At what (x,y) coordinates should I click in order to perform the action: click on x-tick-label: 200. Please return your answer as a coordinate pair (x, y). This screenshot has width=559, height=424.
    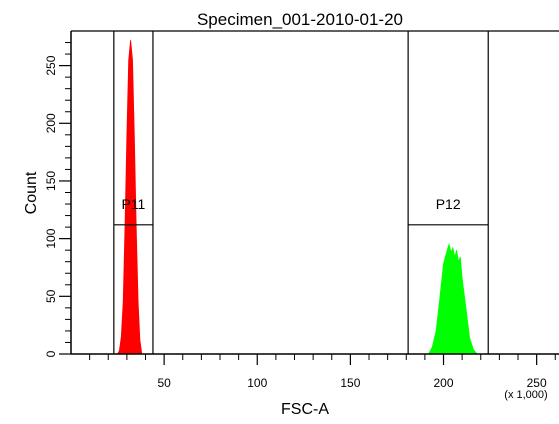
    Looking at the image, I should click on (444, 383).